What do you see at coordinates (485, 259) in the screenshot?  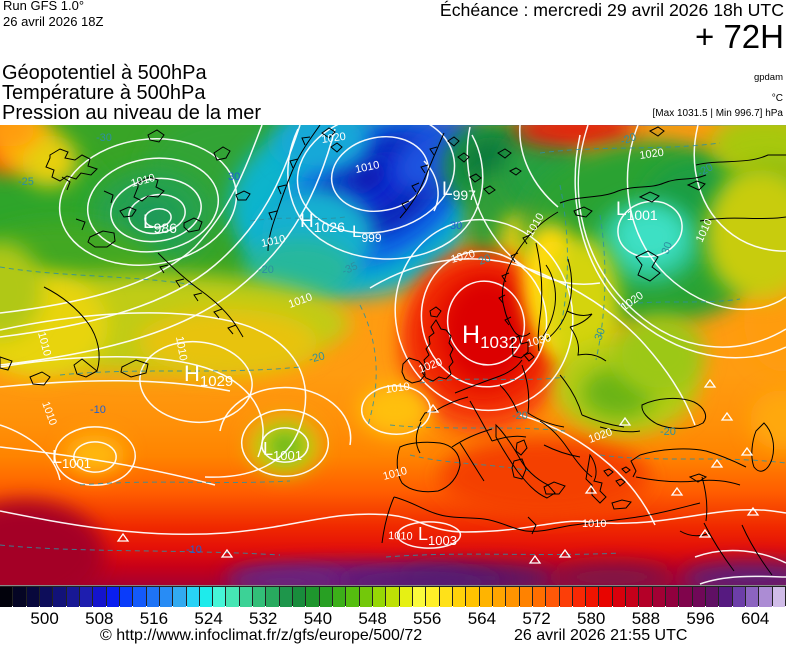 I see `svg-text: 20` at bounding box center [485, 259].